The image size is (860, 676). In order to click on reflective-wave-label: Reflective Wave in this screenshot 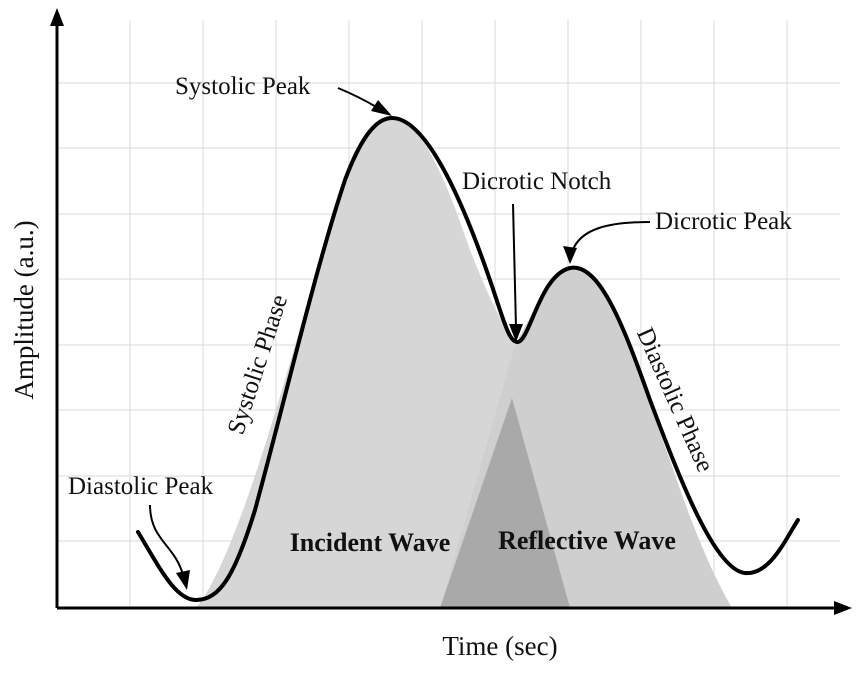, I will do `click(587, 540)`.